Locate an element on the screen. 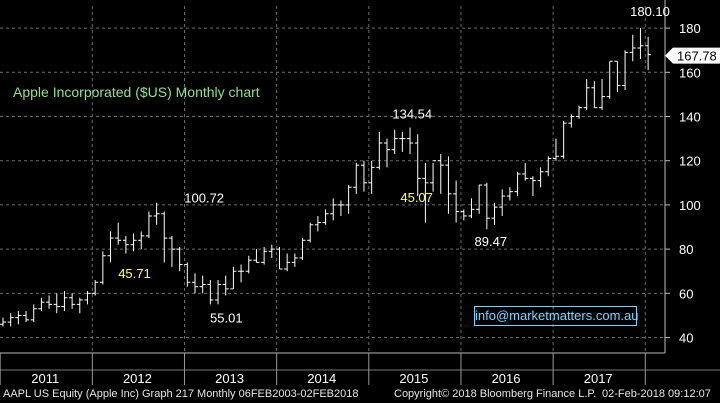 The image size is (720, 403). y-tick-label: 160 is located at coordinates (690, 72).